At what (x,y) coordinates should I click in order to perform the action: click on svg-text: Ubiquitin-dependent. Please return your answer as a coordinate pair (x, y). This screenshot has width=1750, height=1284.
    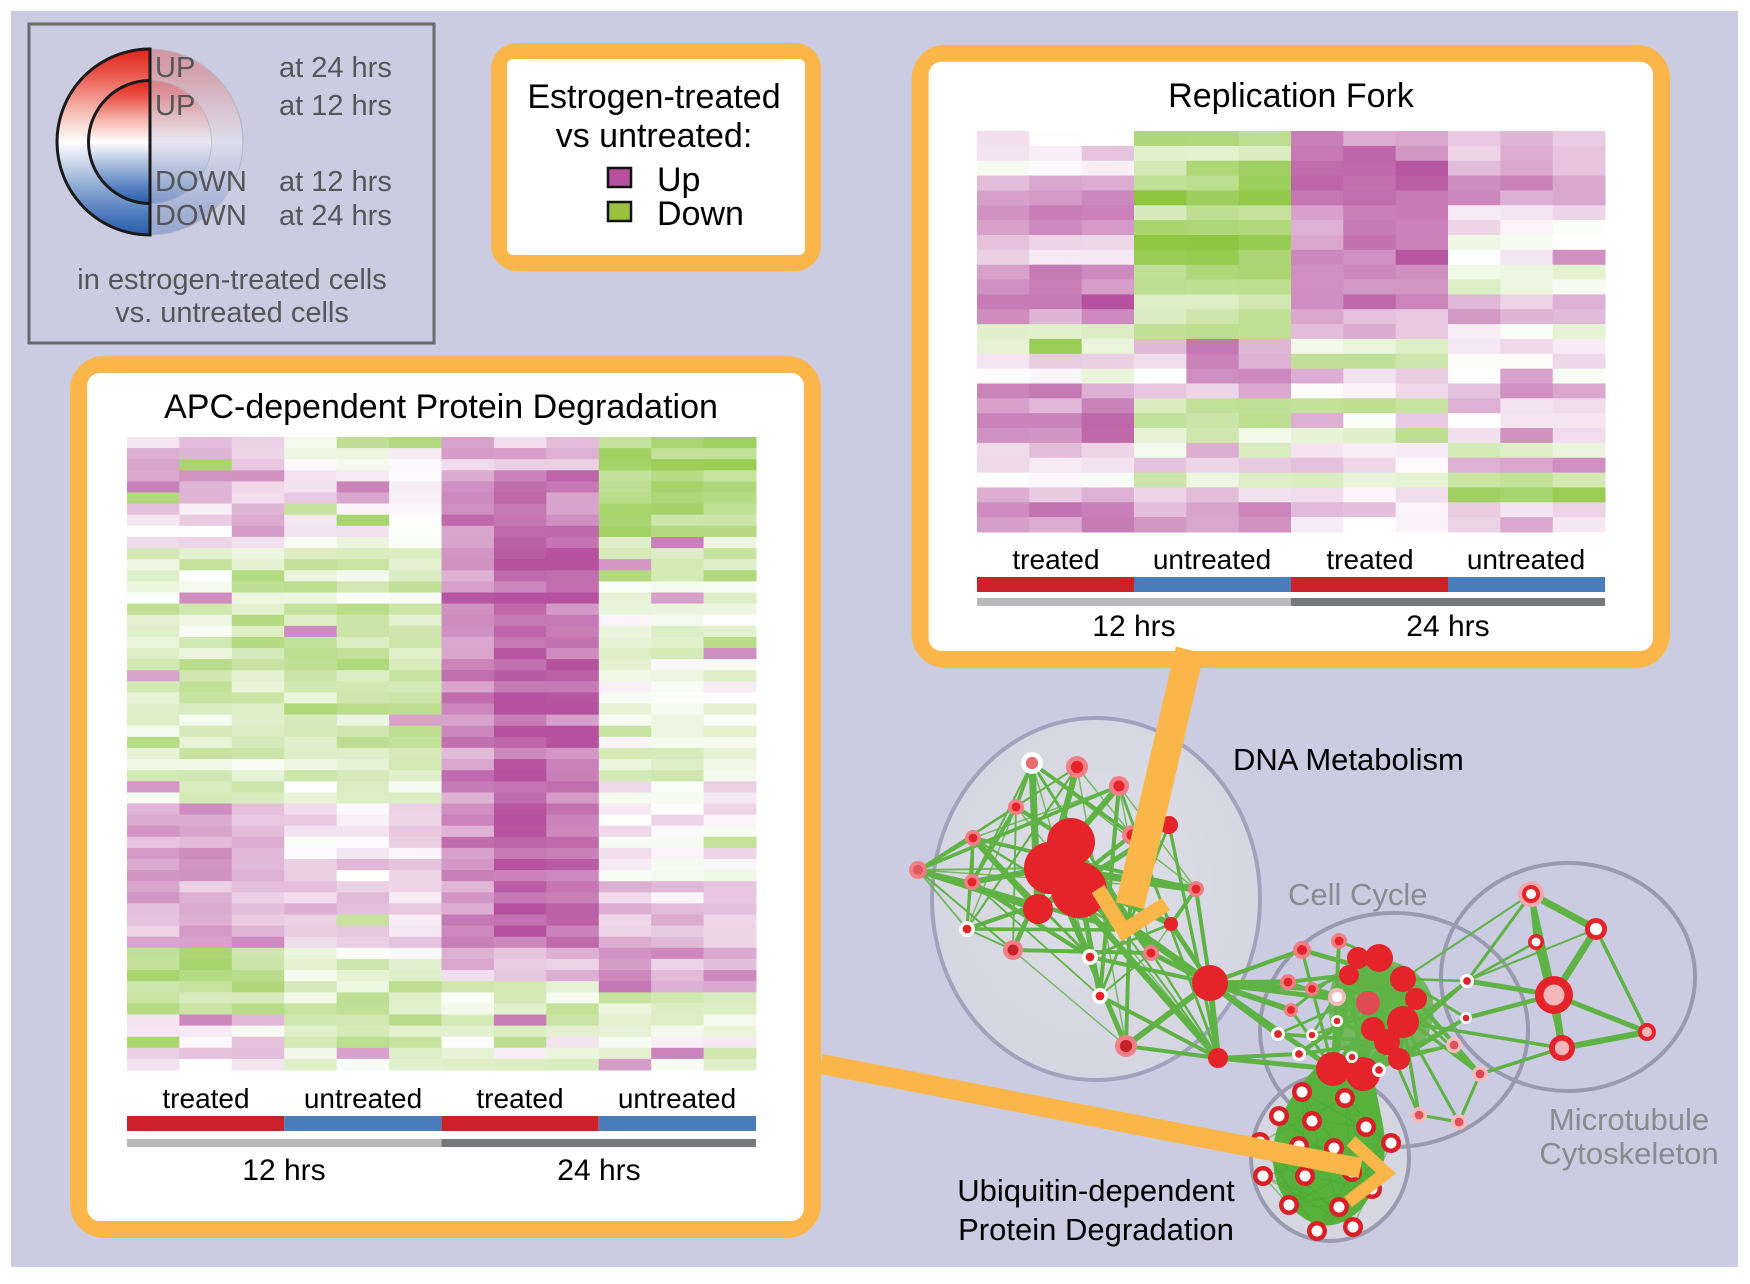
    Looking at the image, I should click on (1096, 1190).